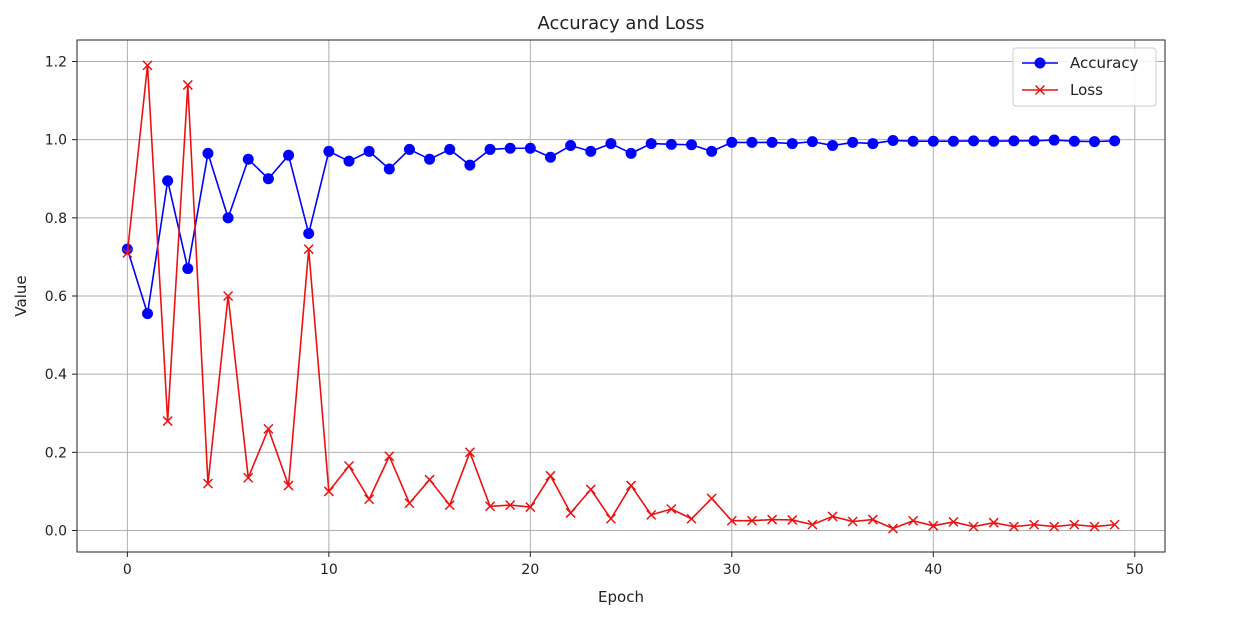  Describe the element at coordinates (56, 219) in the screenshot. I see `y-tick-label: 0.8` at that location.